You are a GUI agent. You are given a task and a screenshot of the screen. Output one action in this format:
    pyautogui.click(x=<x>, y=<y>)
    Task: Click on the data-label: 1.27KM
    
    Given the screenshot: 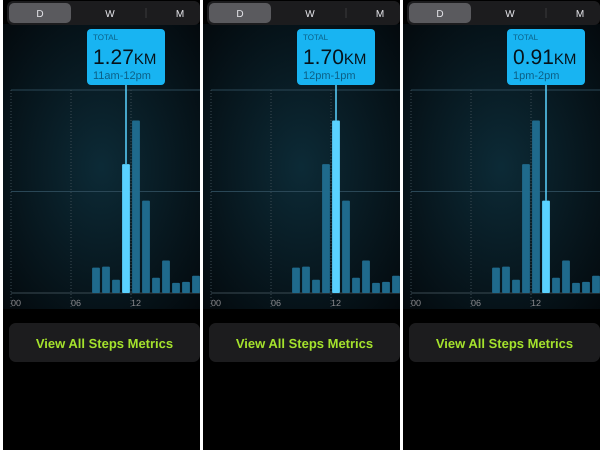 What is the action you would take?
    pyautogui.click(x=124, y=57)
    